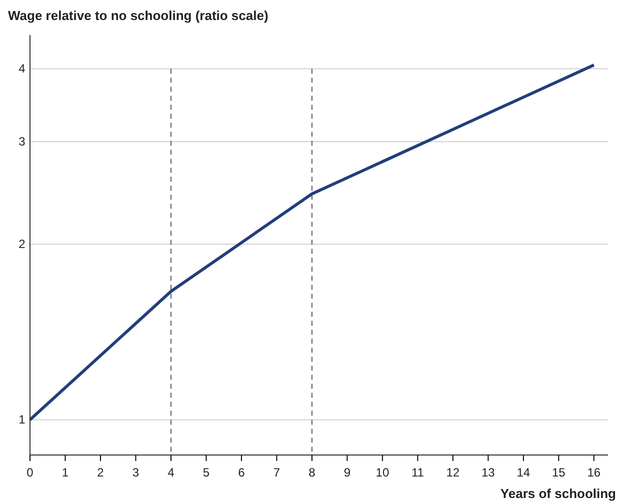 This screenshot has height=504, width=620. What do you see at coordinates (171, 473) in the screenshot?
I see `x-tick-label: 4` at bounding box center [171, 473].